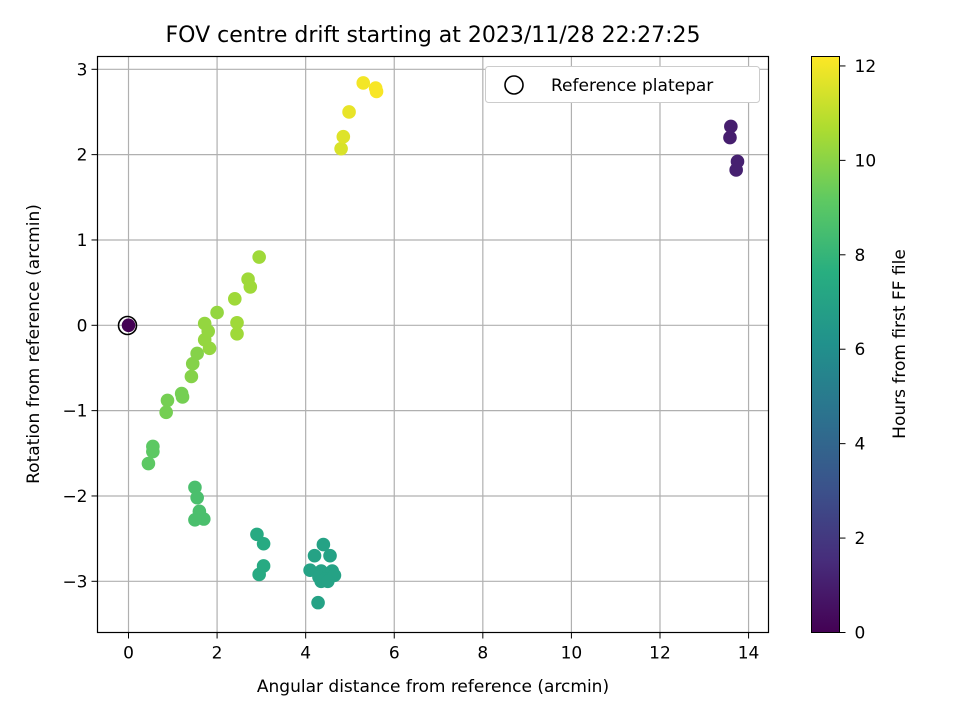  I want to click on x-tick-label: 8, so click(482, 654).